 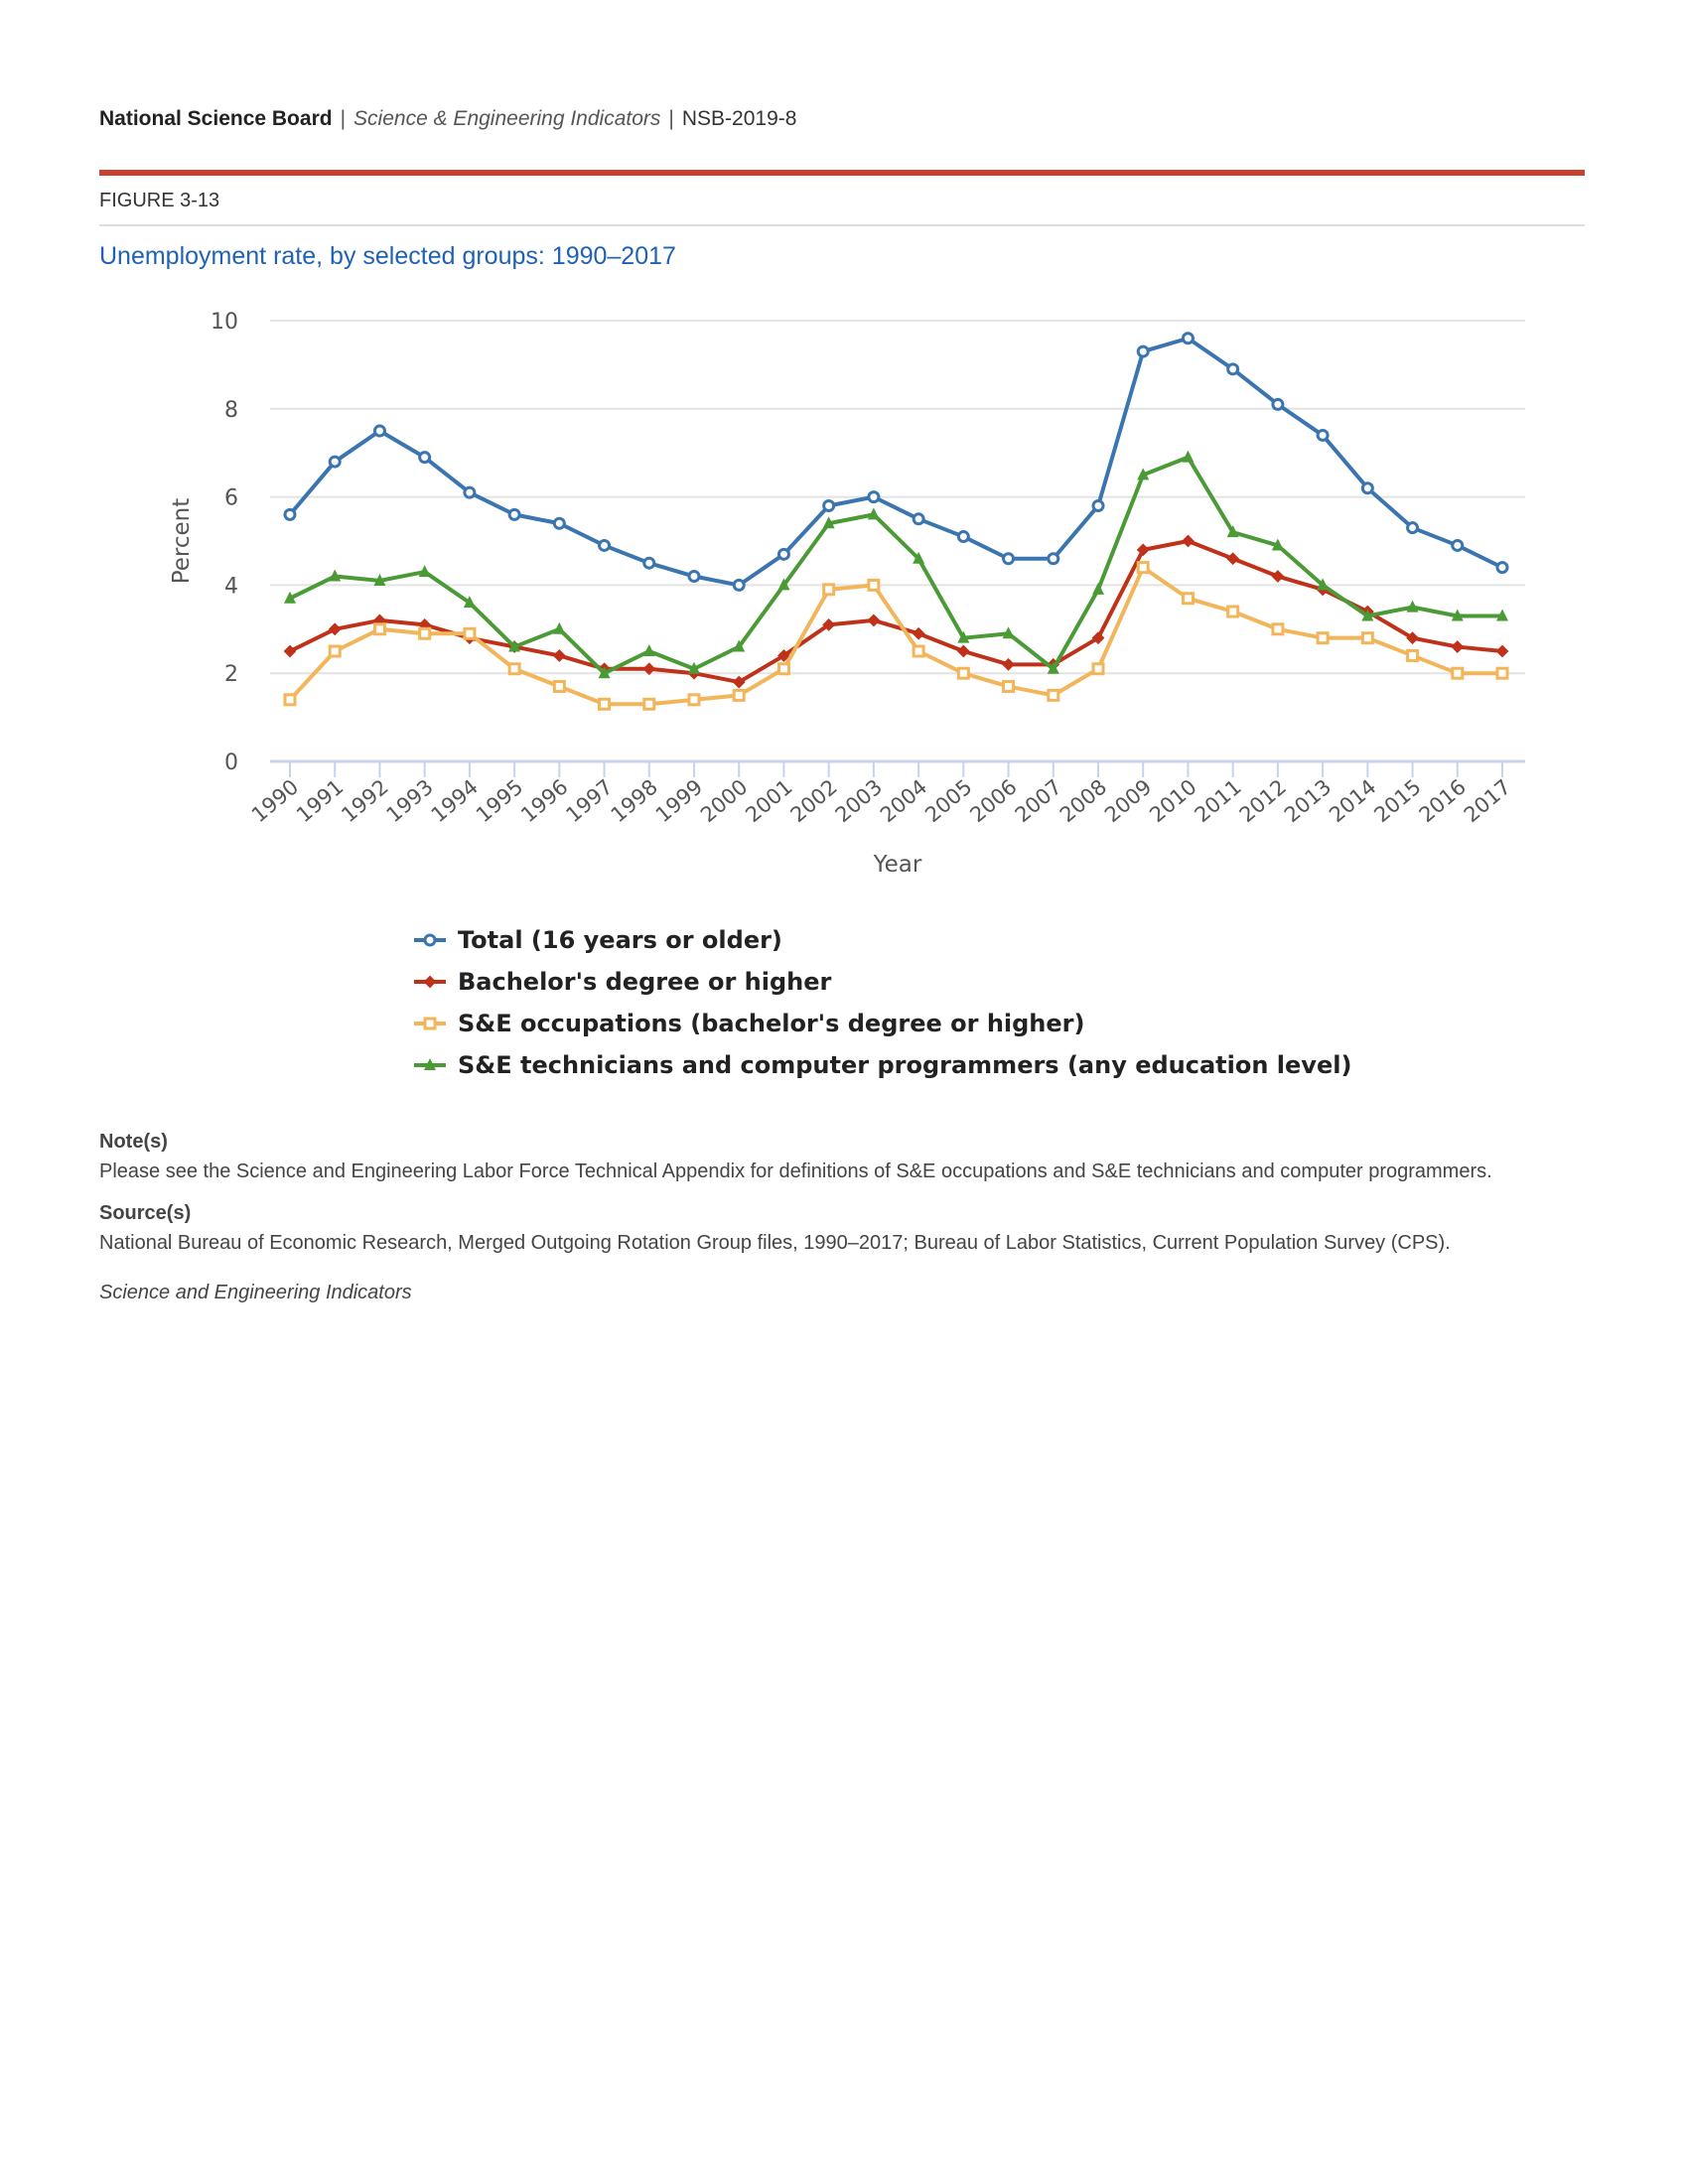 I want to click on y-tick-label: 4, so click(x=231, y=586).